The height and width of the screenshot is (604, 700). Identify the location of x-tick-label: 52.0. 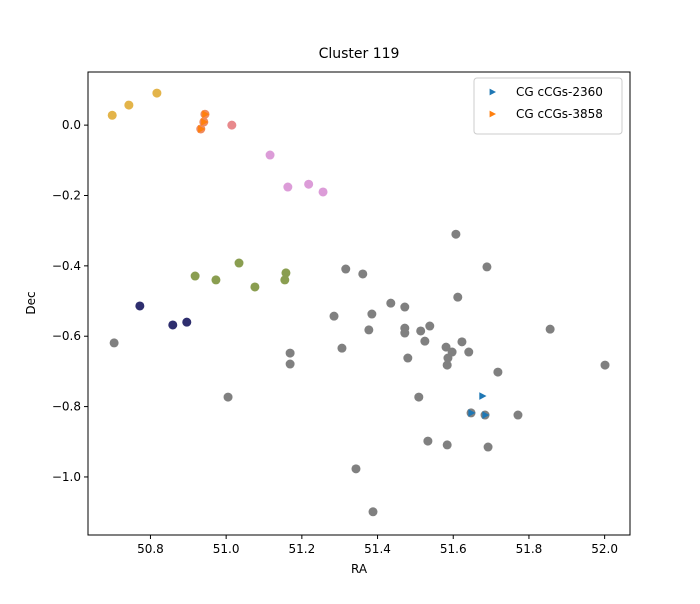
(604, 549).